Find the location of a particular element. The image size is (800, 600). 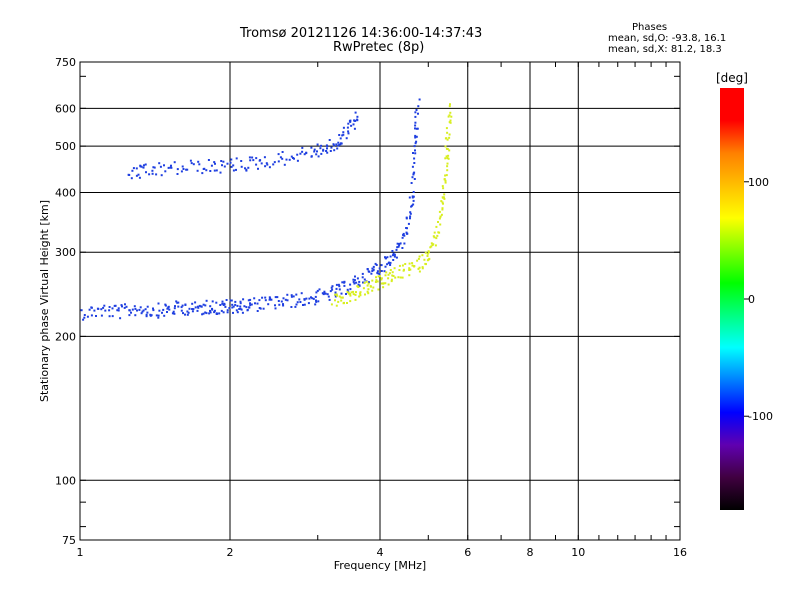

y-tick-label: 400 is located at coordinates (65, 192).